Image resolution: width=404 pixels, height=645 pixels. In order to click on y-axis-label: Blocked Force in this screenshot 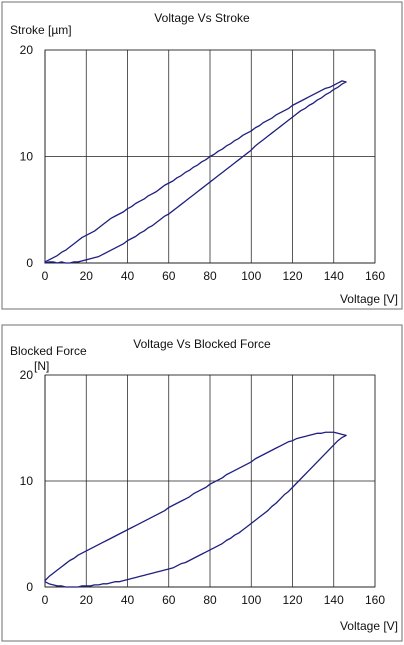, I will do `click(48, 351)`.